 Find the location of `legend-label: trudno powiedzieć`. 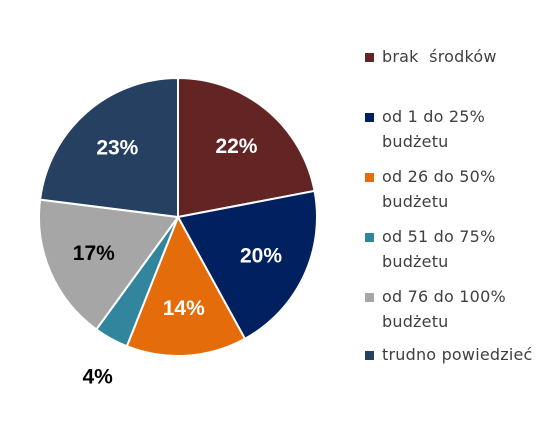

legend-label: trudno powiedzieć is located at coordinates (457, 354).